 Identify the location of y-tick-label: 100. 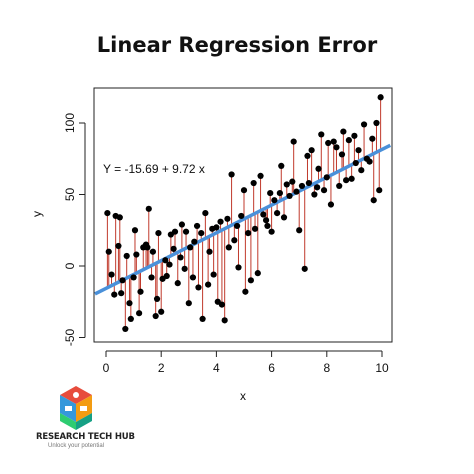
(70, 123).